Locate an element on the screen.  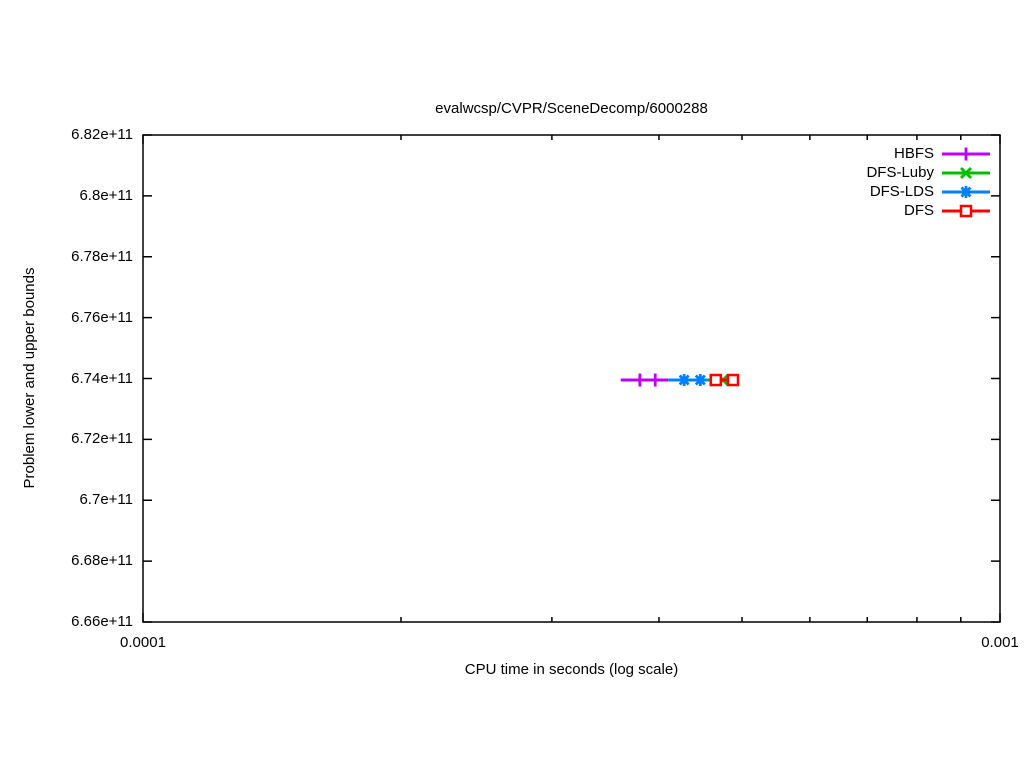
y-tick-label: 6.68e+11 is located at coordinates (102, 561).